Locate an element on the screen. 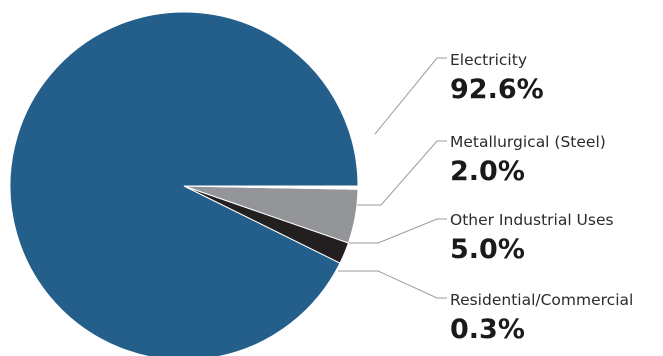  value-other-industrial: 5.0% is located at coordinates (487, 249).